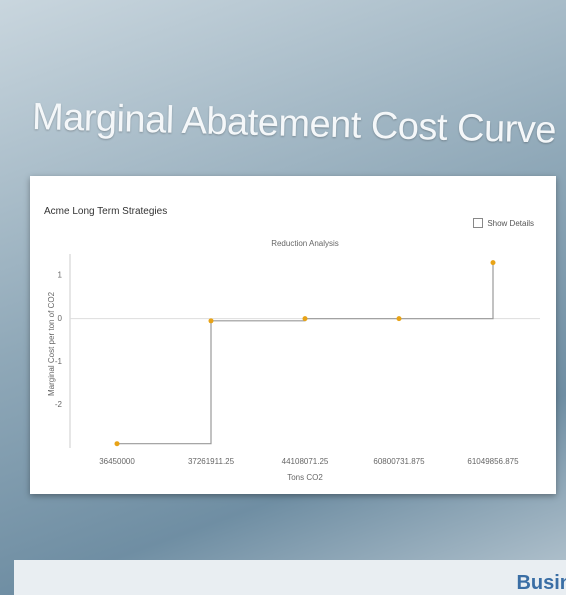 The width and height of the screenshot is (566, 595). I want to click on panel-title: Acme Long Term Strategies, so click(106, 211).